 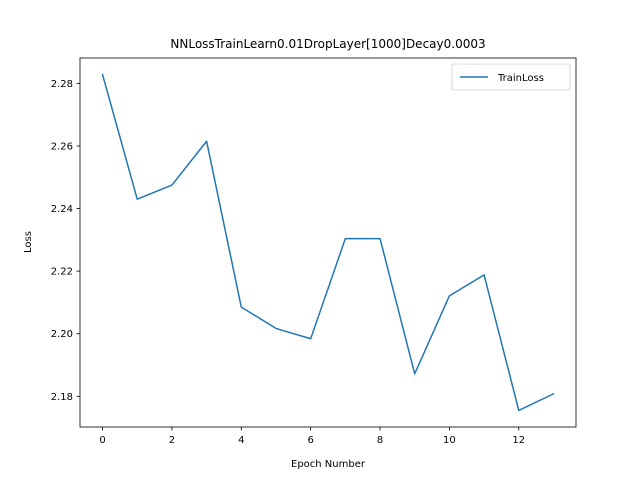 I want to click on y-tick-label: 2.22, so click(x=62, y=272).